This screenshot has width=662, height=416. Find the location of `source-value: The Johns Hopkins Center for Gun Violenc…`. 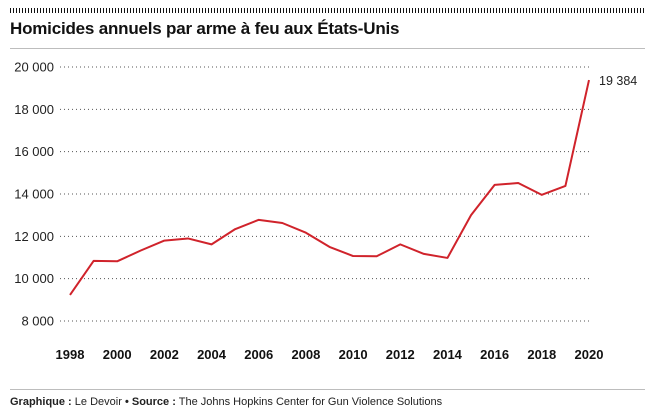

source-value: The Johns Hopkins Center for Gun Violenc… is located at coordinates (310, 402).